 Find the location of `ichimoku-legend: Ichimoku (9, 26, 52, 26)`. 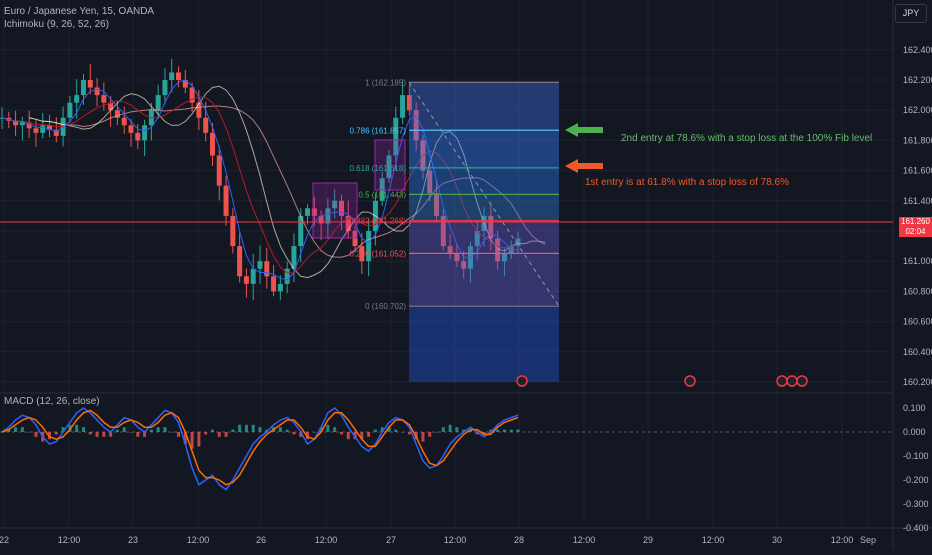

ichimoku-legend: Ichimoku (9, 26, 52, 26) is located at coordinates (57, 24).